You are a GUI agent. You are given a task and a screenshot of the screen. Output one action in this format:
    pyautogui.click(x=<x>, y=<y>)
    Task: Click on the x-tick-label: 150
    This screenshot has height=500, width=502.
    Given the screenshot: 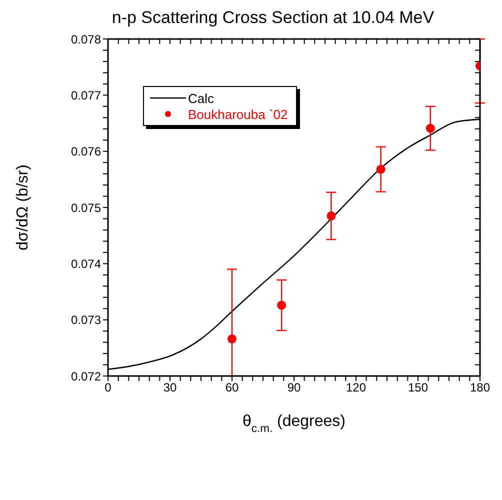 What is the action you would take?
    pyautogui.click(x=418, y=387)
    